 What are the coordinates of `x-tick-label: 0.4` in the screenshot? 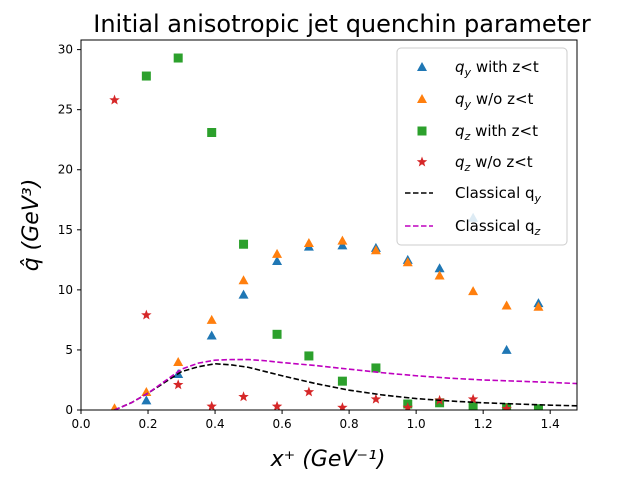 It's located at (215, 424).